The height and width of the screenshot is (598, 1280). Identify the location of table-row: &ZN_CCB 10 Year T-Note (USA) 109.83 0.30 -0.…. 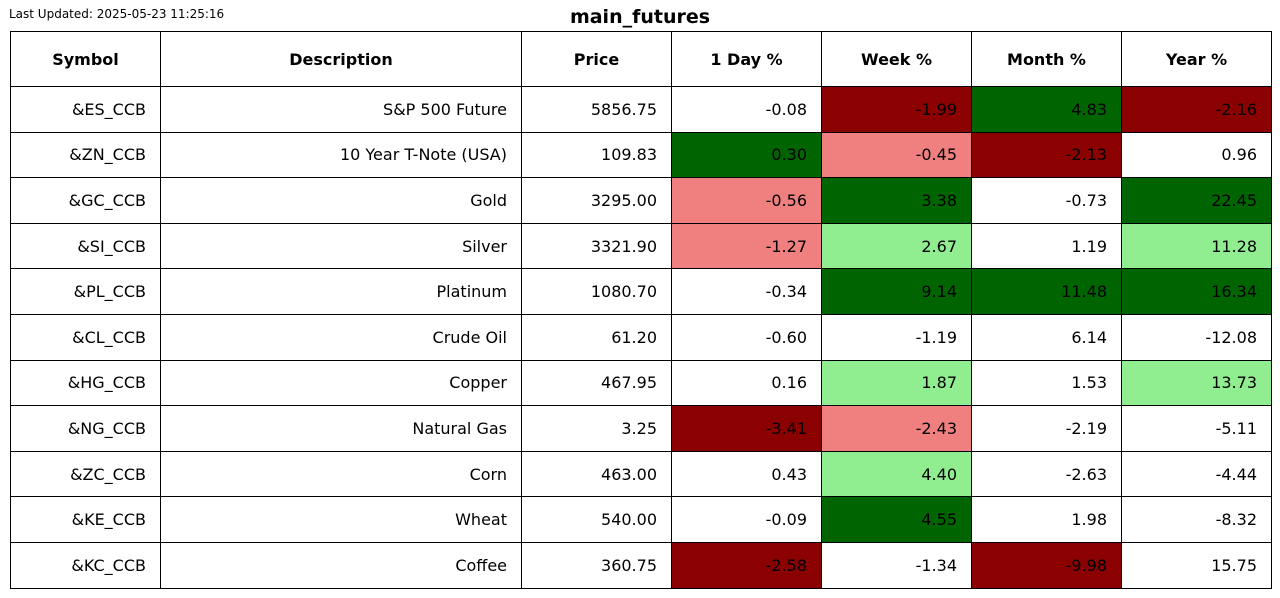
(641, 155).